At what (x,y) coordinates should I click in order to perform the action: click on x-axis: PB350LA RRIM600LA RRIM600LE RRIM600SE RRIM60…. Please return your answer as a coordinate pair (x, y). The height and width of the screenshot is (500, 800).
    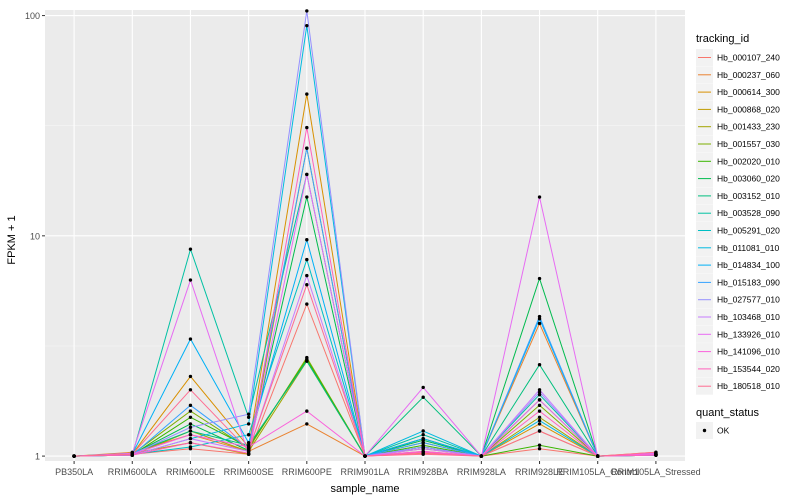
    Looking at the image, I should click on (378, 469).